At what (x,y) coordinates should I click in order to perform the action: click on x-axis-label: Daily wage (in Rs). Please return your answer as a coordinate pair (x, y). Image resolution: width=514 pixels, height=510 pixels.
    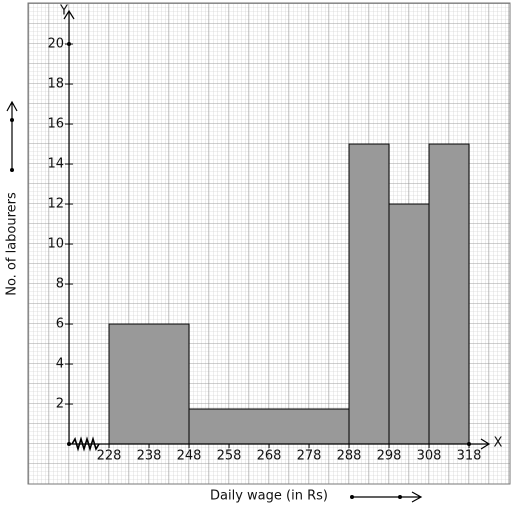
    Looking at the image, I should click on (269, 496).